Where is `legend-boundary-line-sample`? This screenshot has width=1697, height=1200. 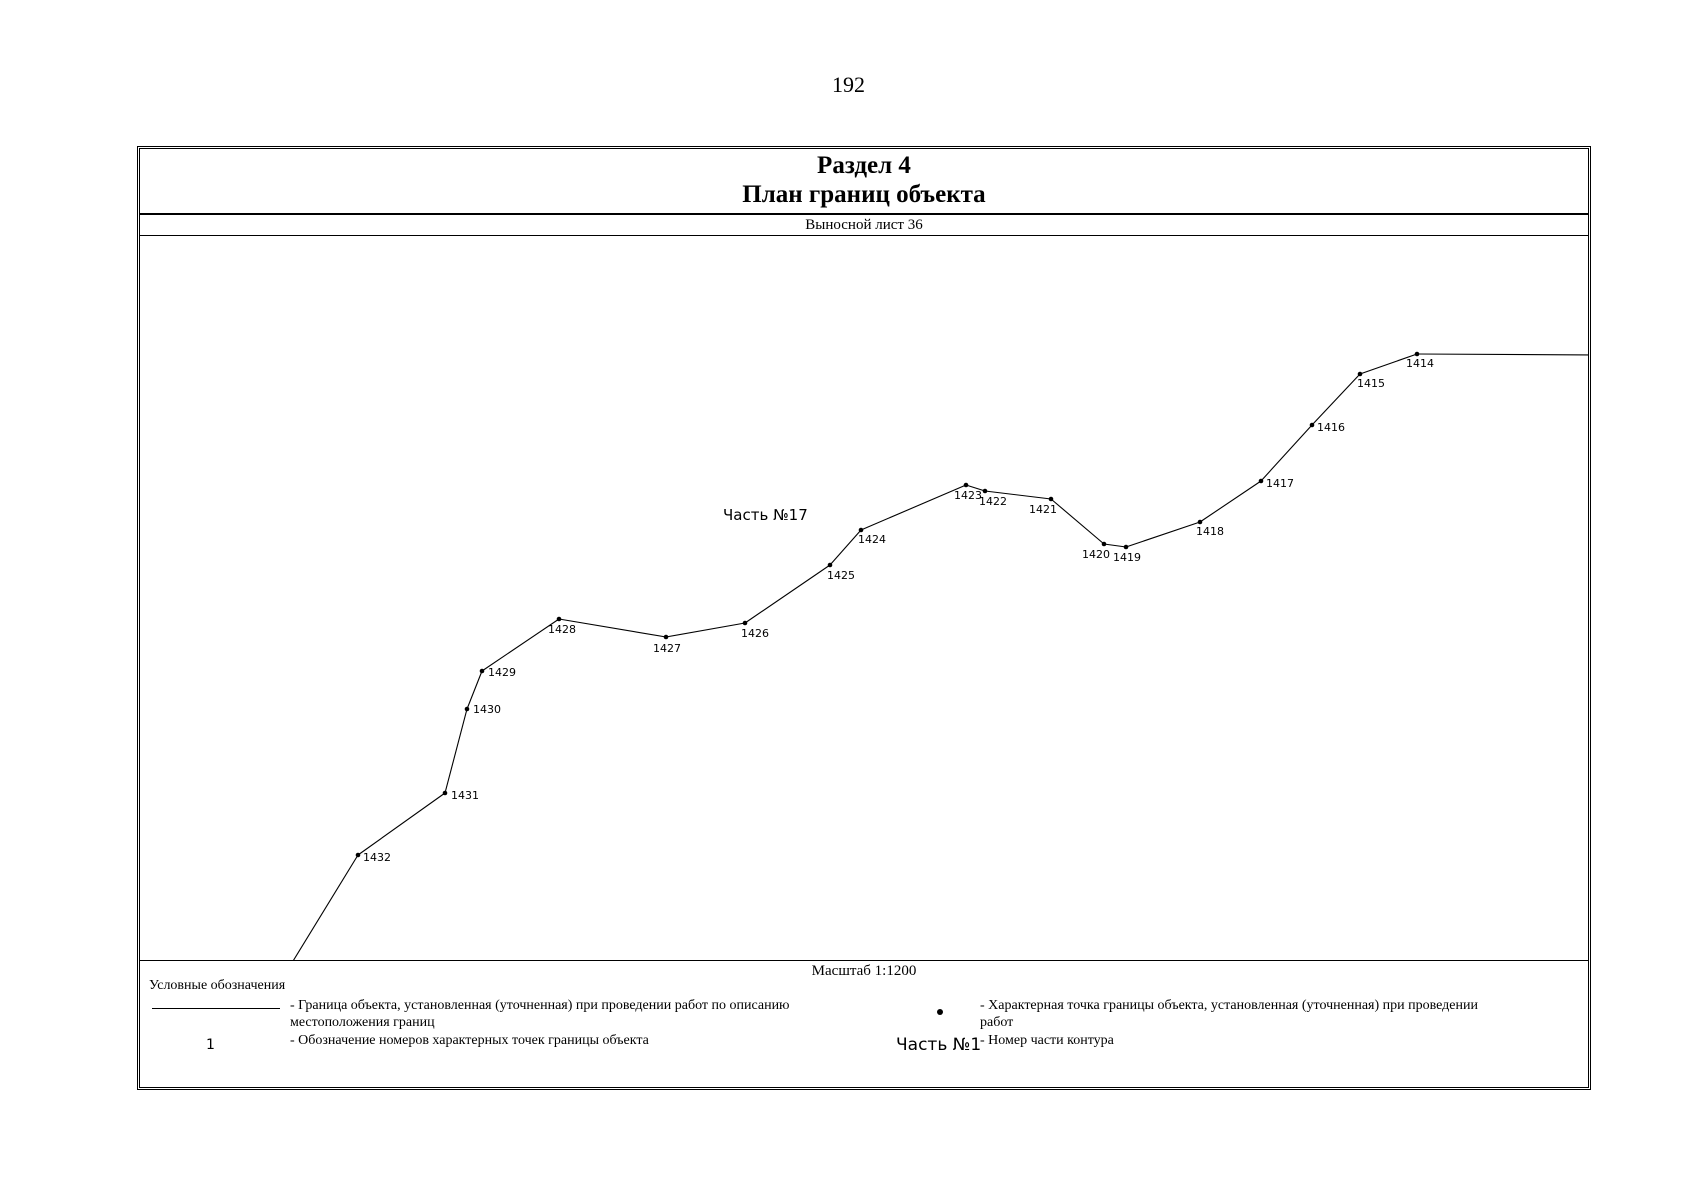 legend-boundary-line-sample is located at coordinates (216, 1008).